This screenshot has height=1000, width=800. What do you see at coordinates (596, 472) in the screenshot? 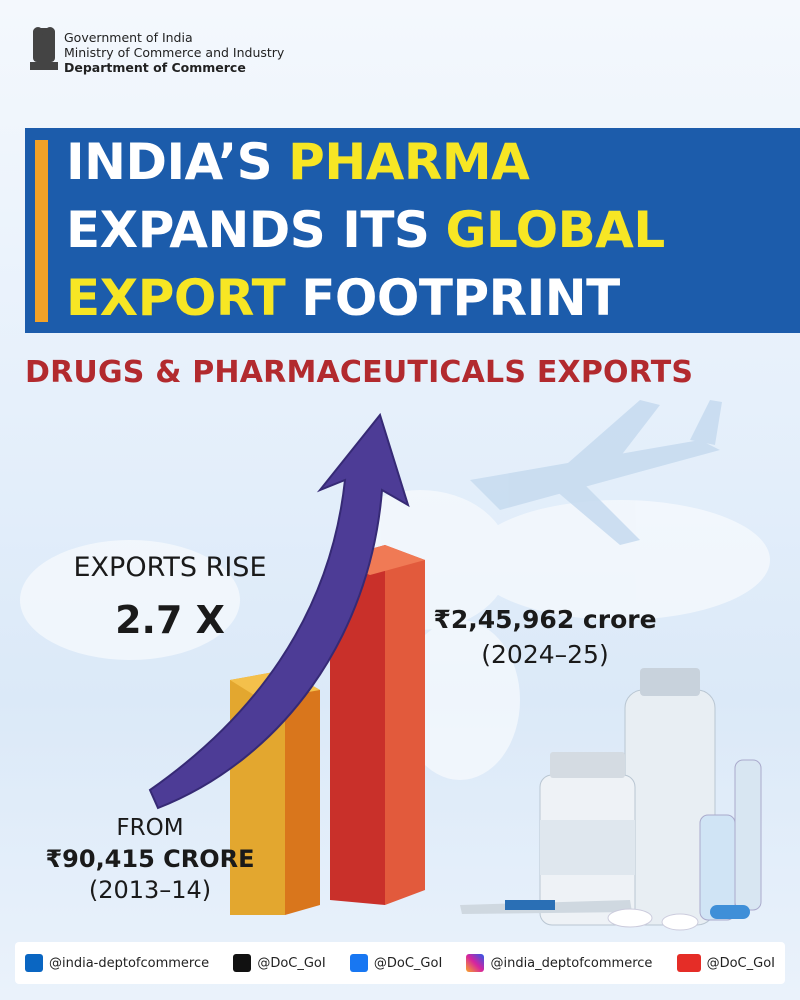
I see `airplane` at bounding box center [596, 472].